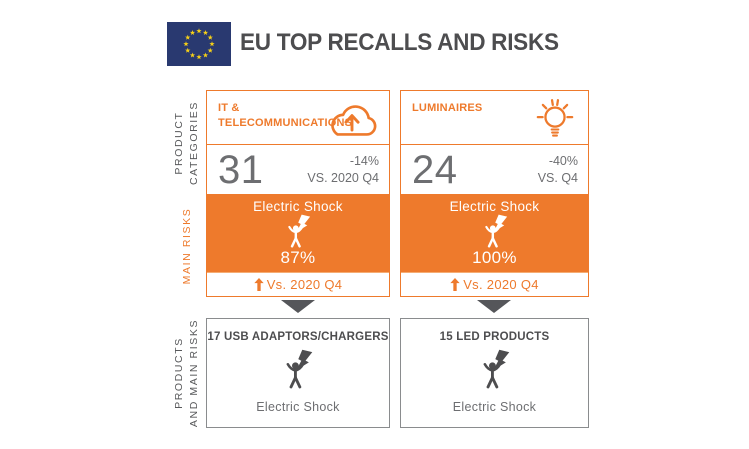 The image size is (749, 449). I want to click on sidebar-label-line: PRODUCT, so click(179, 143).